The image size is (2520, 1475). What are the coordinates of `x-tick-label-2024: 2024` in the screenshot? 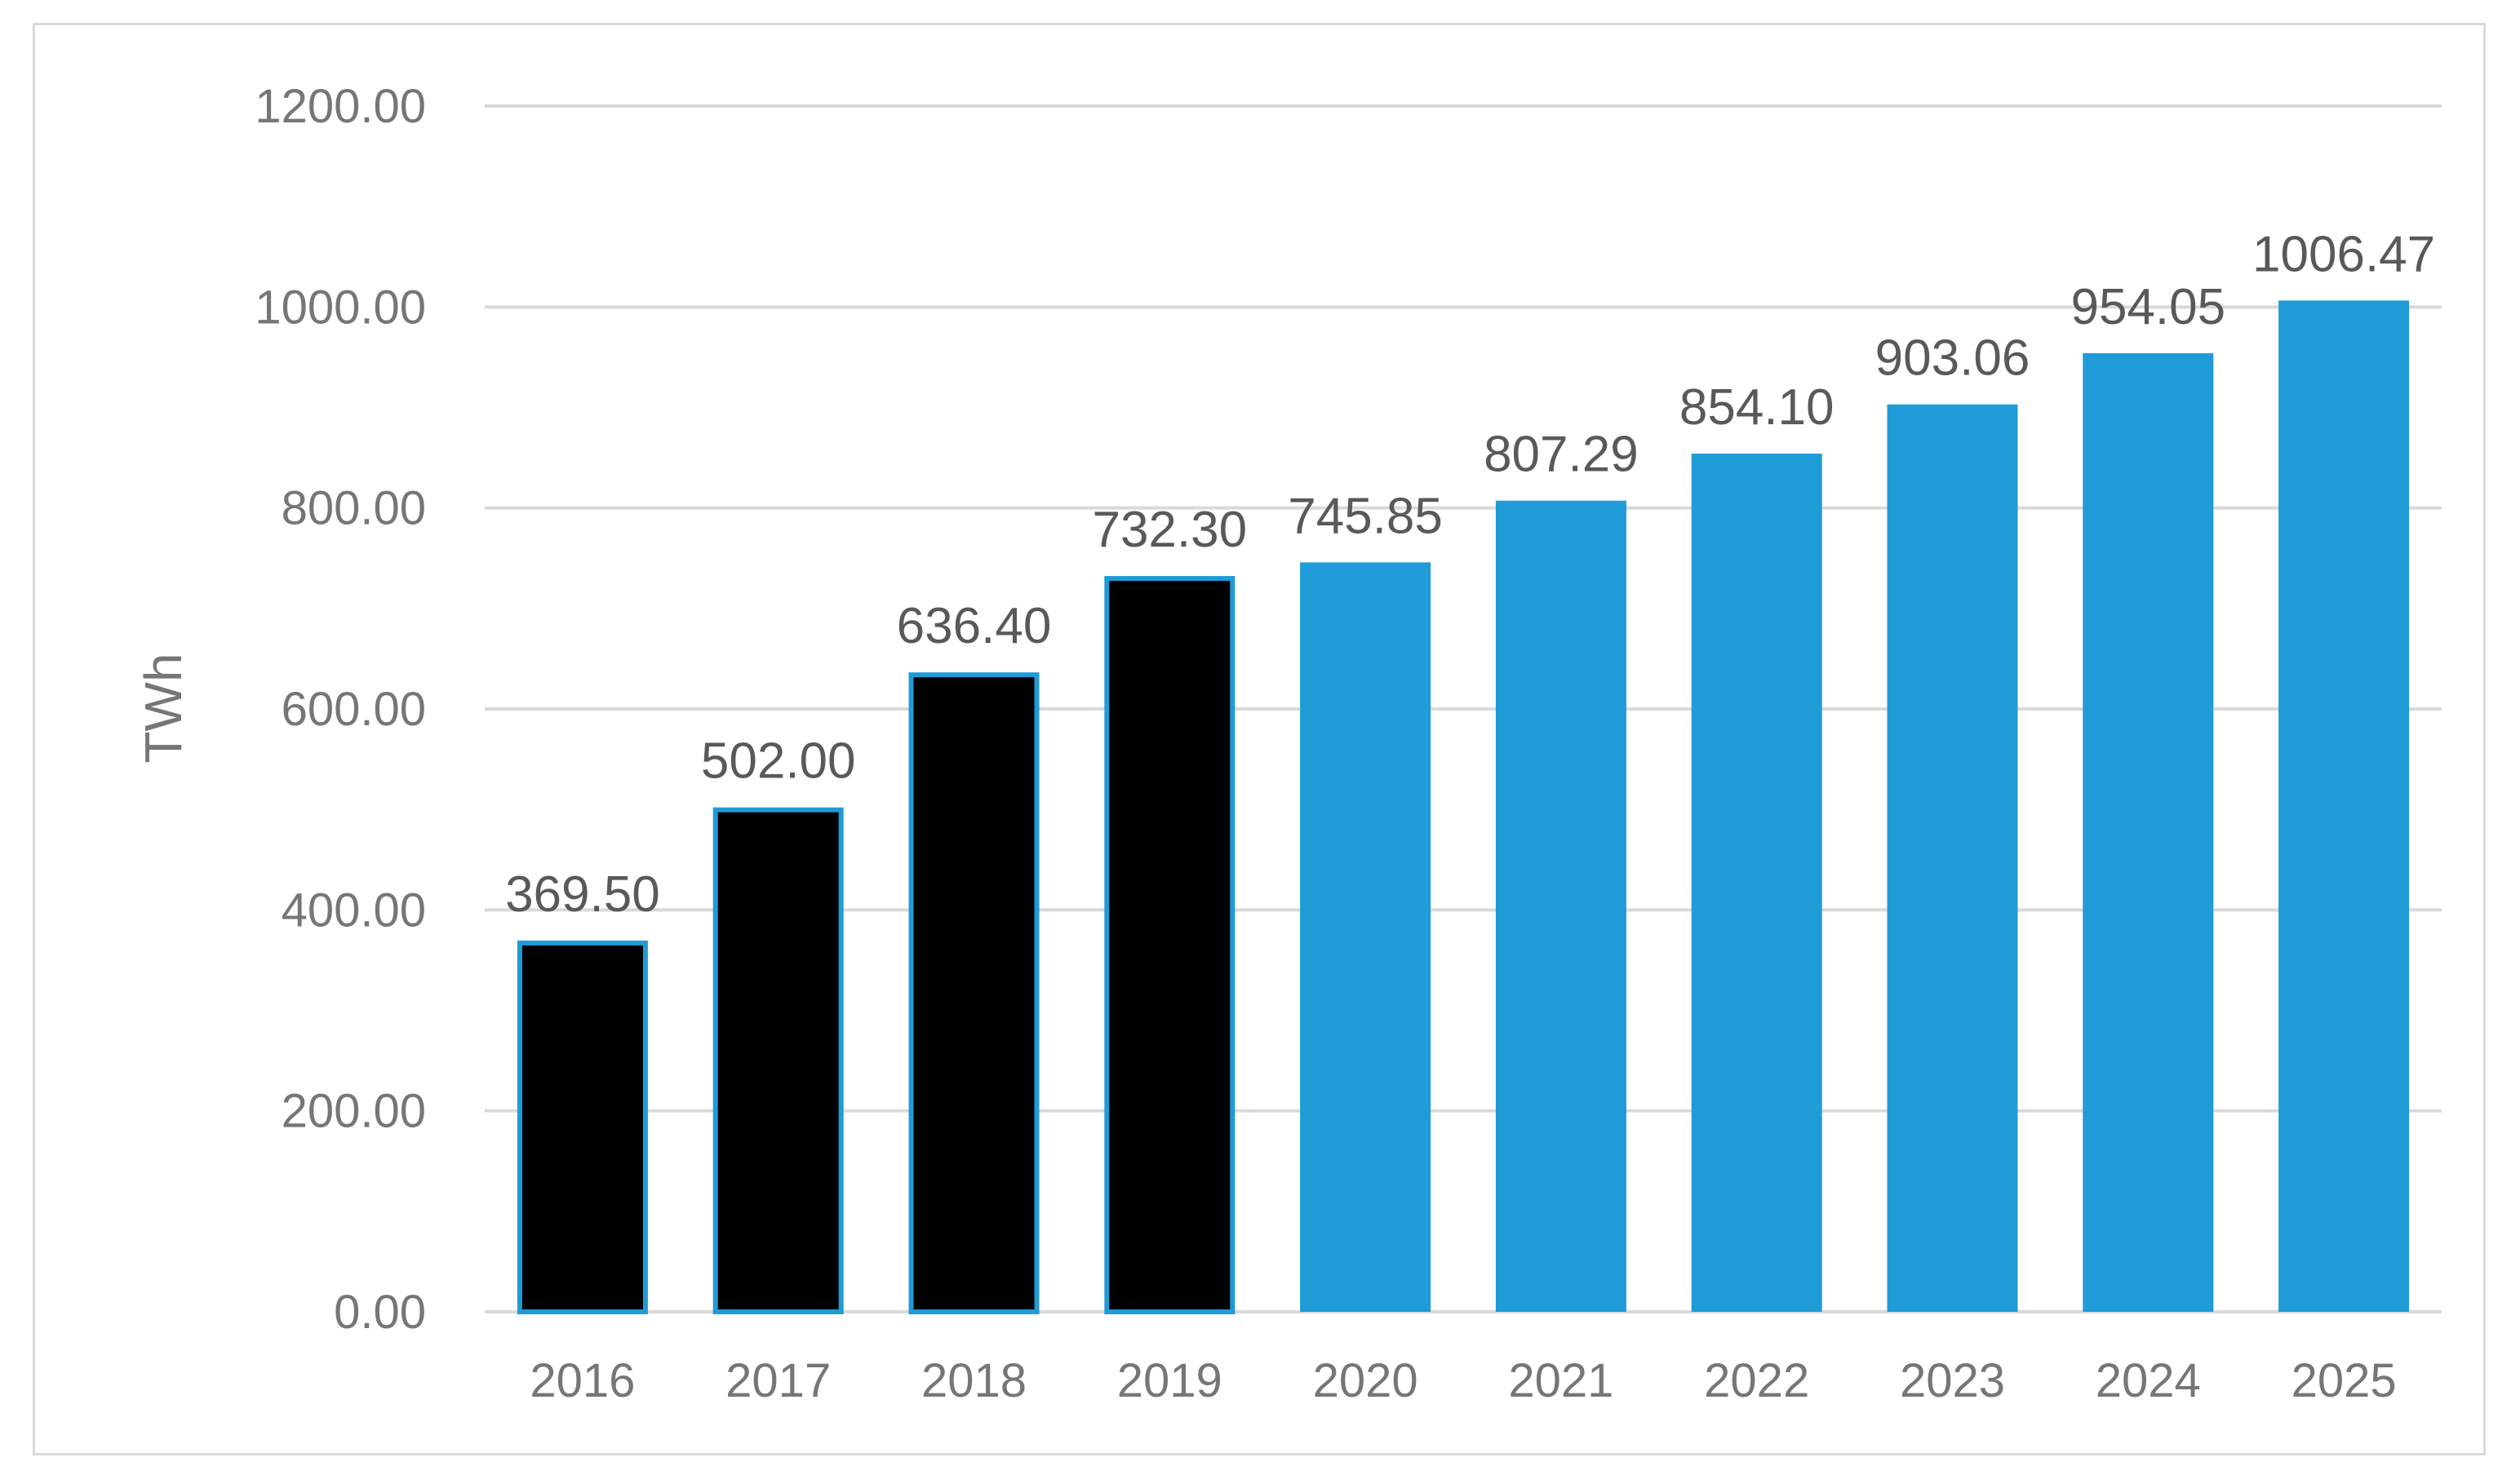 It's located at (2148, 1380).